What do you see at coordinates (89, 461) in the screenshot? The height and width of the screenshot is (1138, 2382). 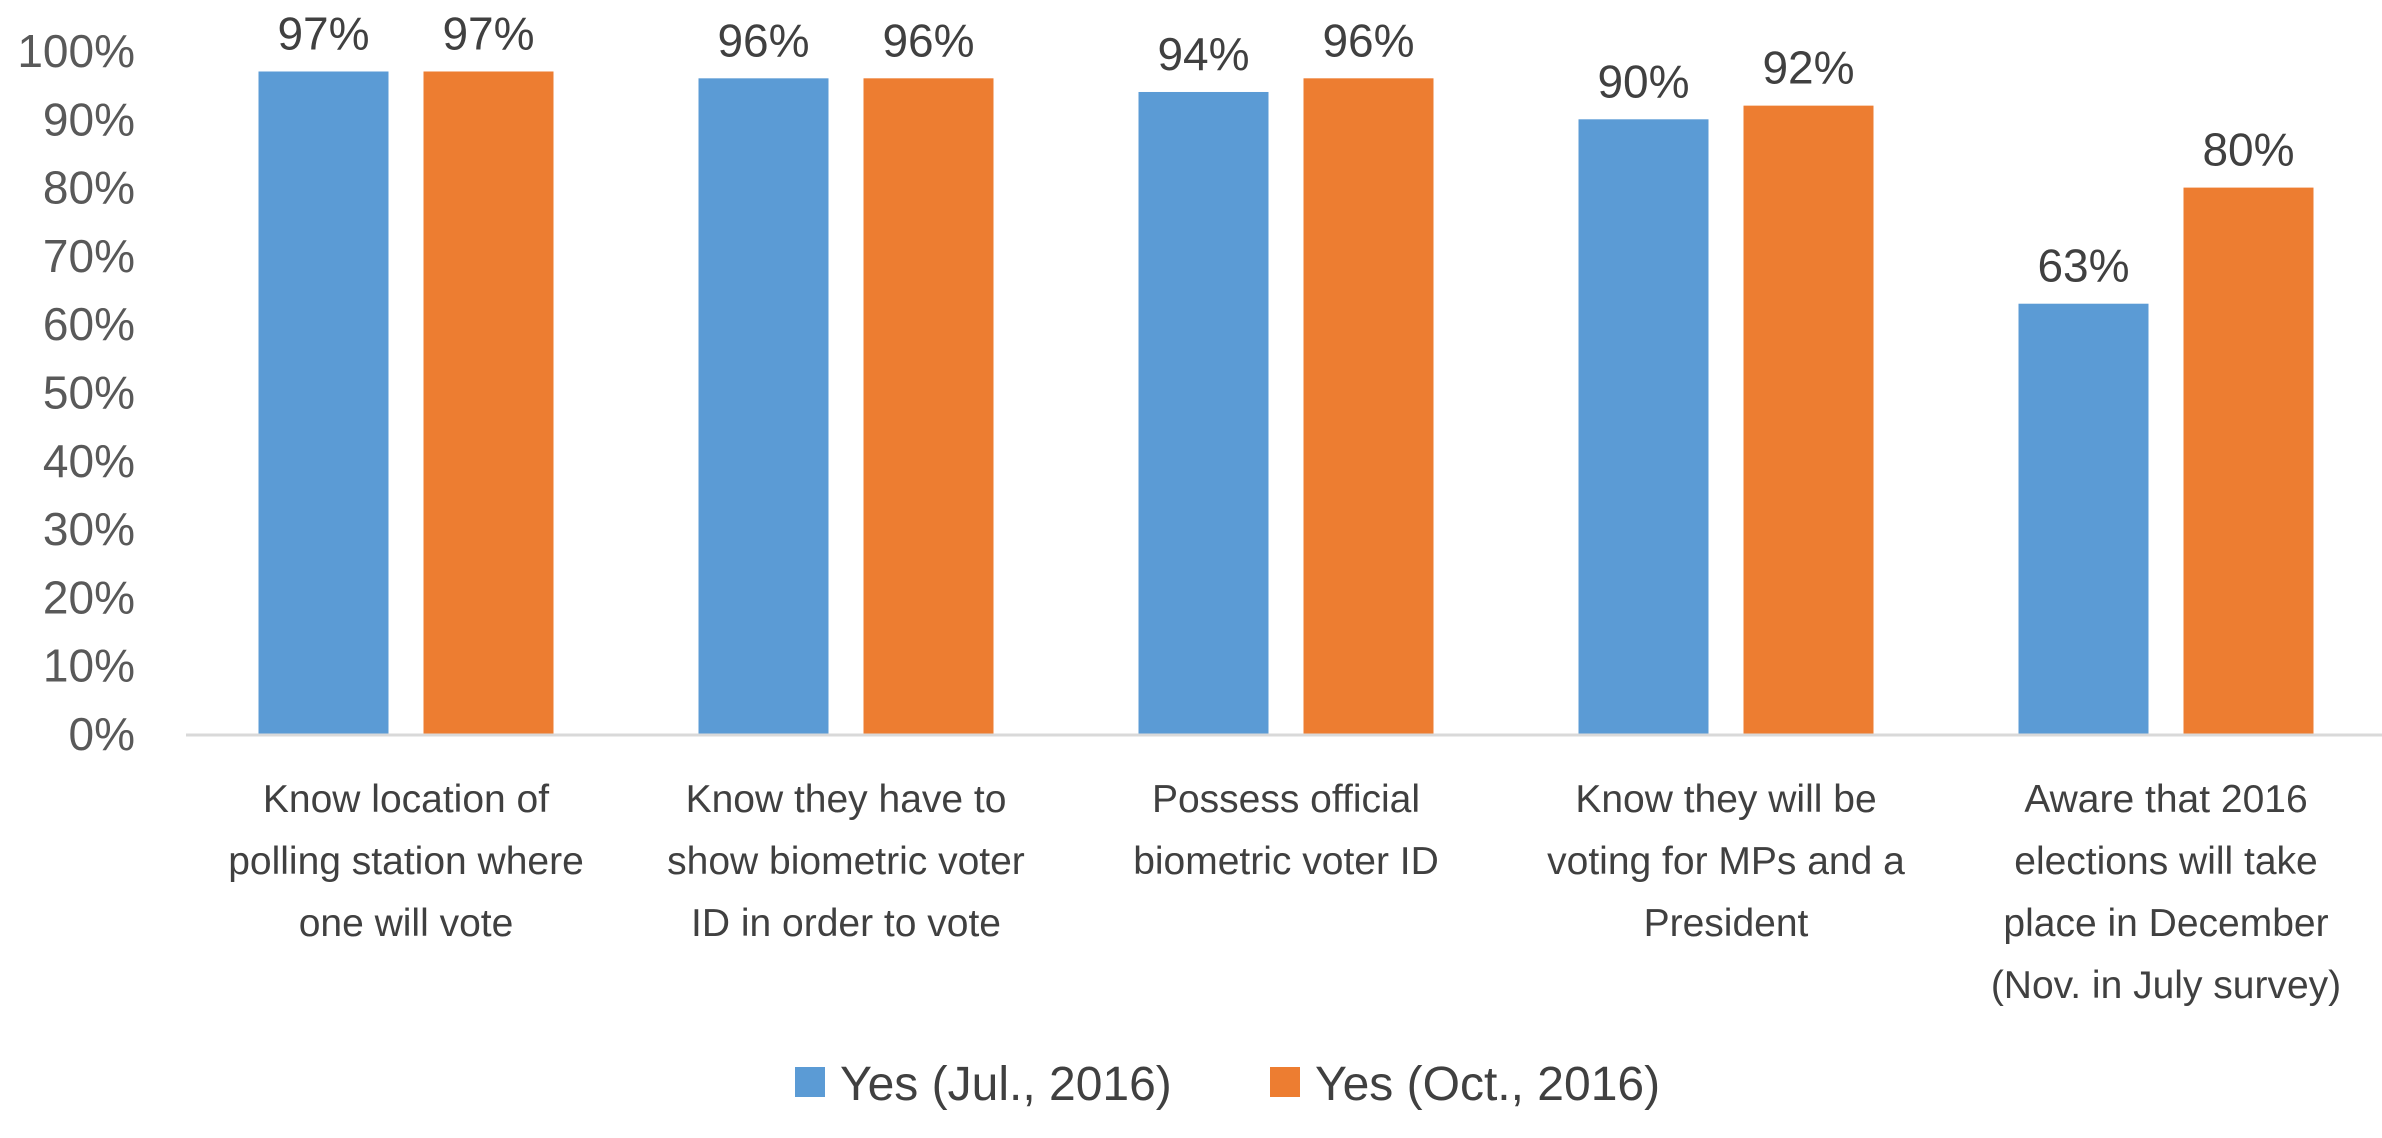 I see `y-tick-label: 40%` at bounding box center [89, 461].